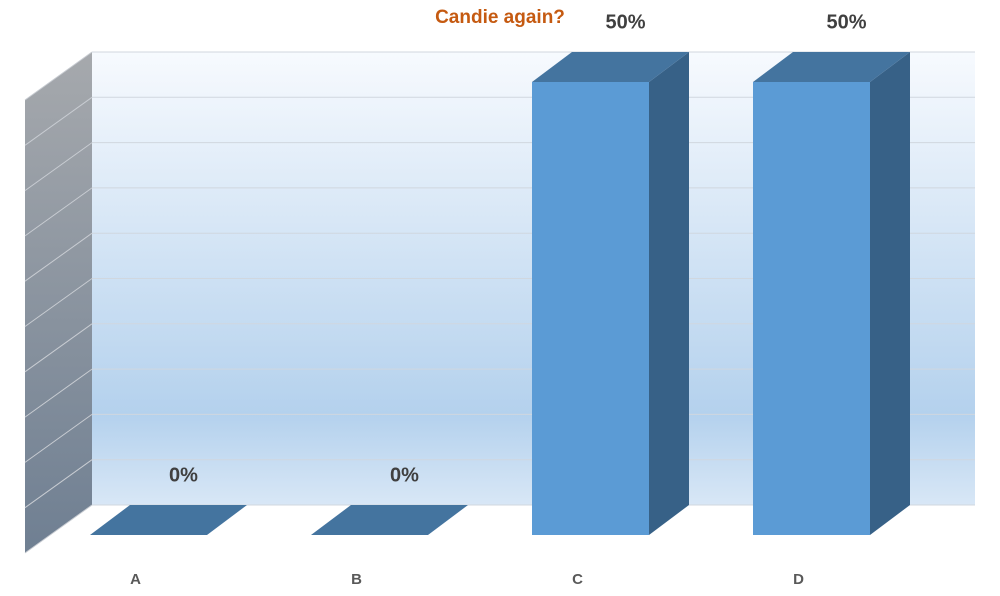  What do you see at coordinates (356, 579) in the screenshot?
I see `x-tick-label: B` at bounding box center [356, 579].